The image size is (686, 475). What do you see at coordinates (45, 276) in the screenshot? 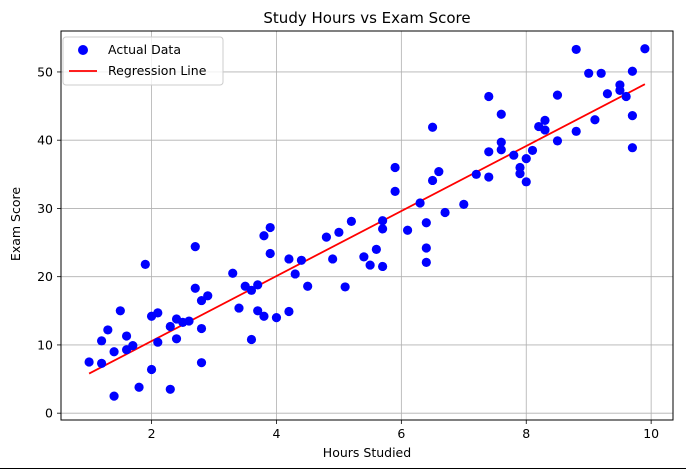
I see `y-tick-label: 20` at bounding box center [45, 276].